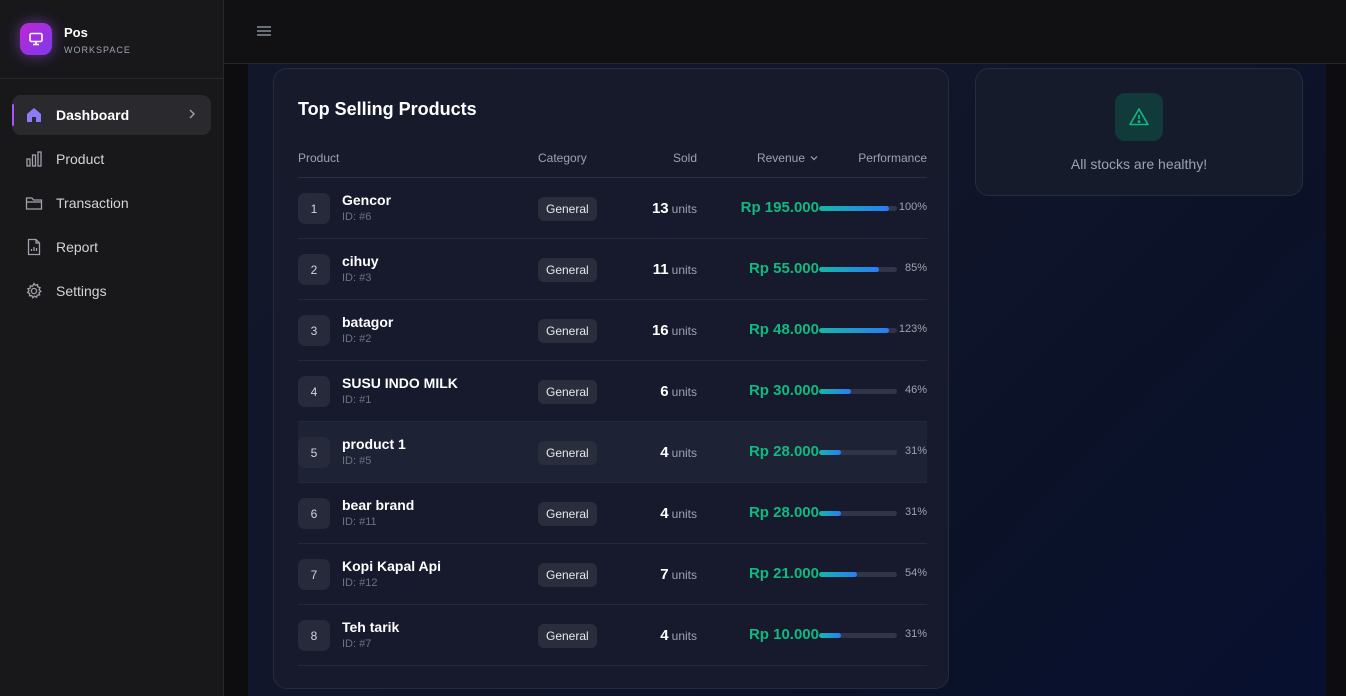  Describe the element at coordinates (684, 158) in the screenshot. I see `column-header-sold: Sold` at that location.